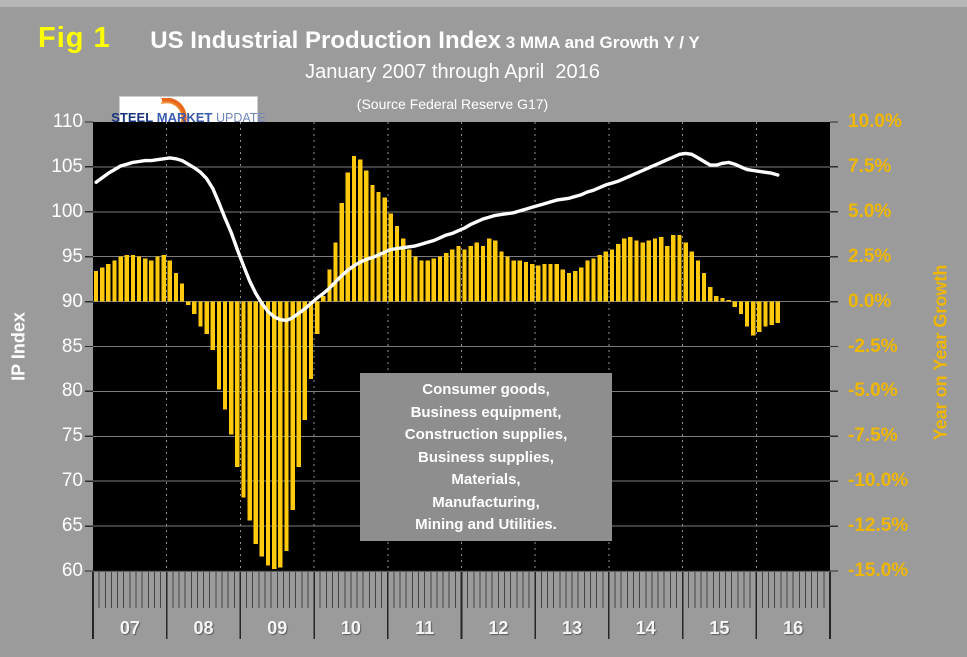 This screenshot has height=657, width=967. Describe the element at coordinates (452, 104) in the screenshot. I see `chart-source-note: (Source Federal Reserve G17)` at that location.